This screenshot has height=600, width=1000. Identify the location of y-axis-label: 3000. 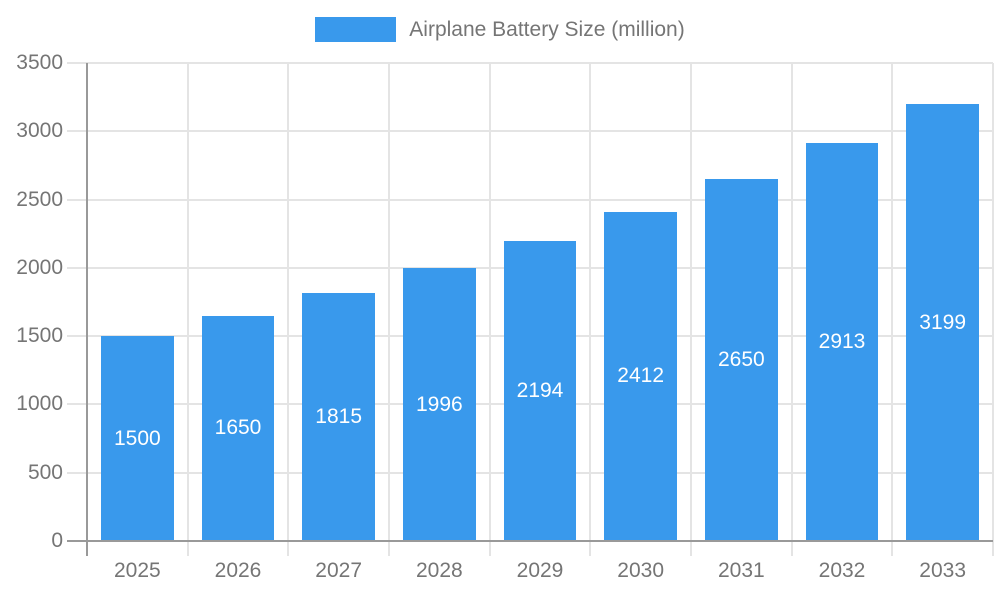
(39, 131).